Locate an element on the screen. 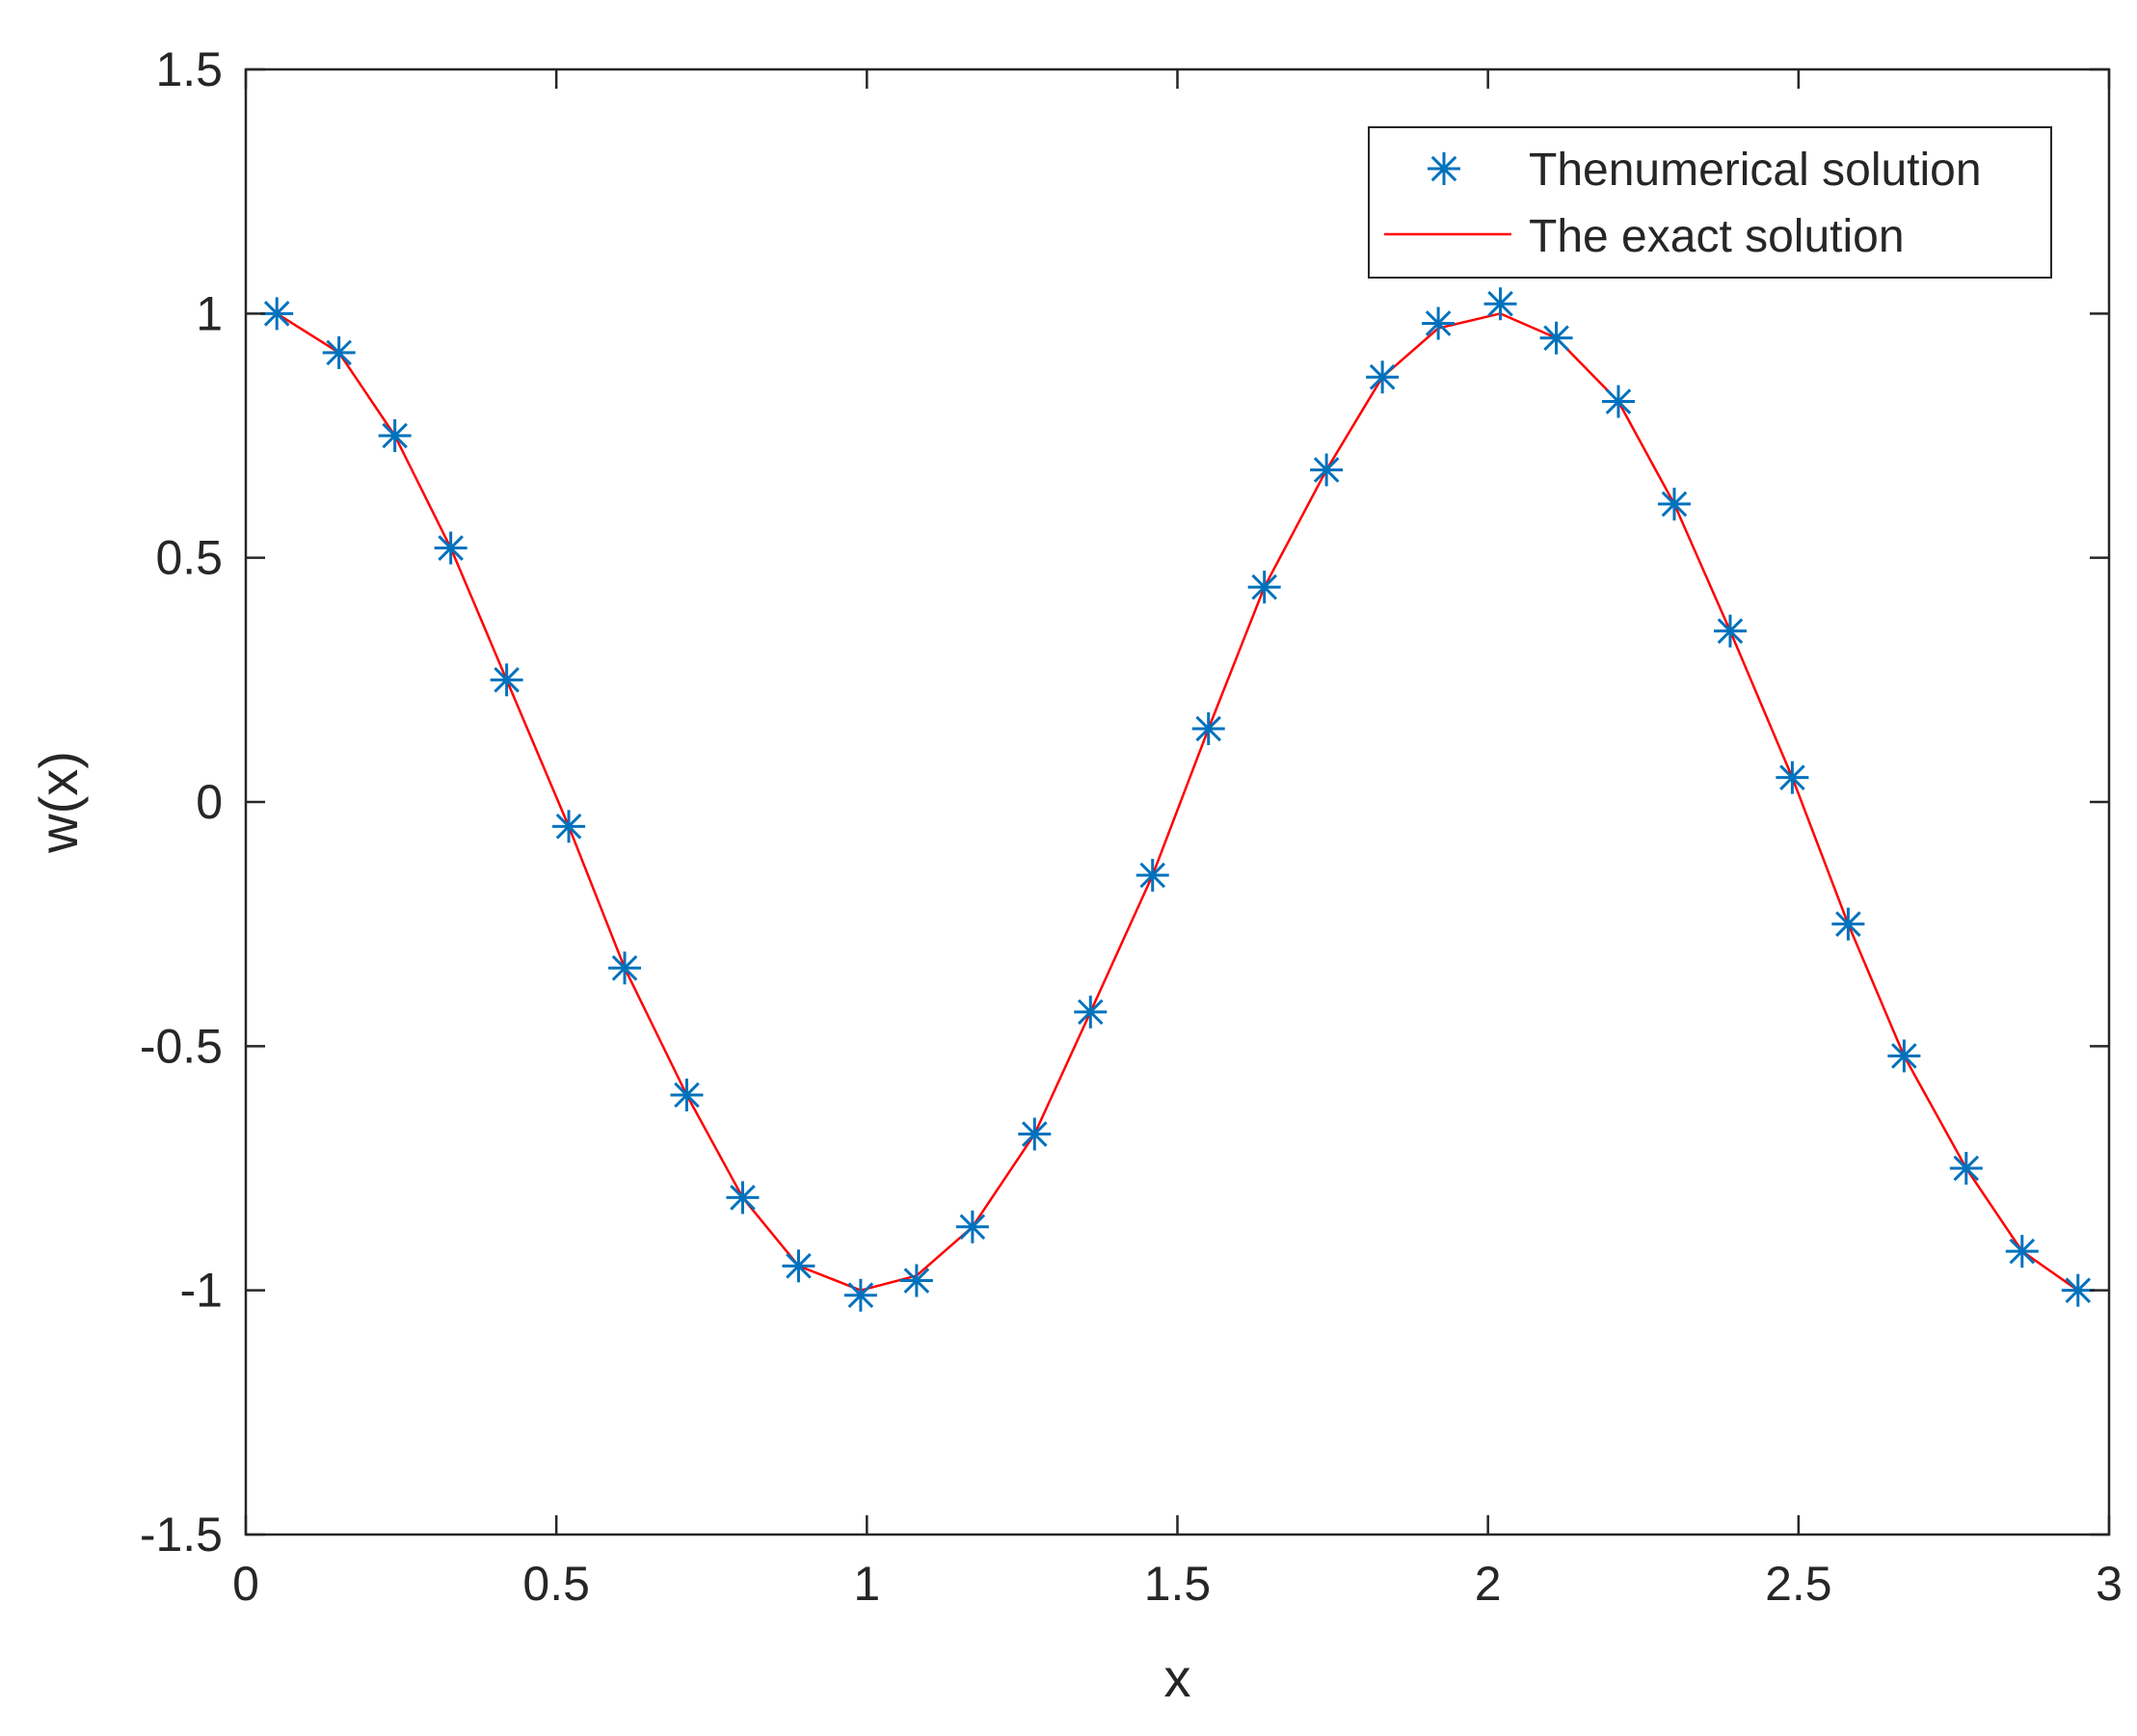 This screenshot has height=1736, width=2137. x-tick-label: 2.5 is located at coordinates (1798, 1584).